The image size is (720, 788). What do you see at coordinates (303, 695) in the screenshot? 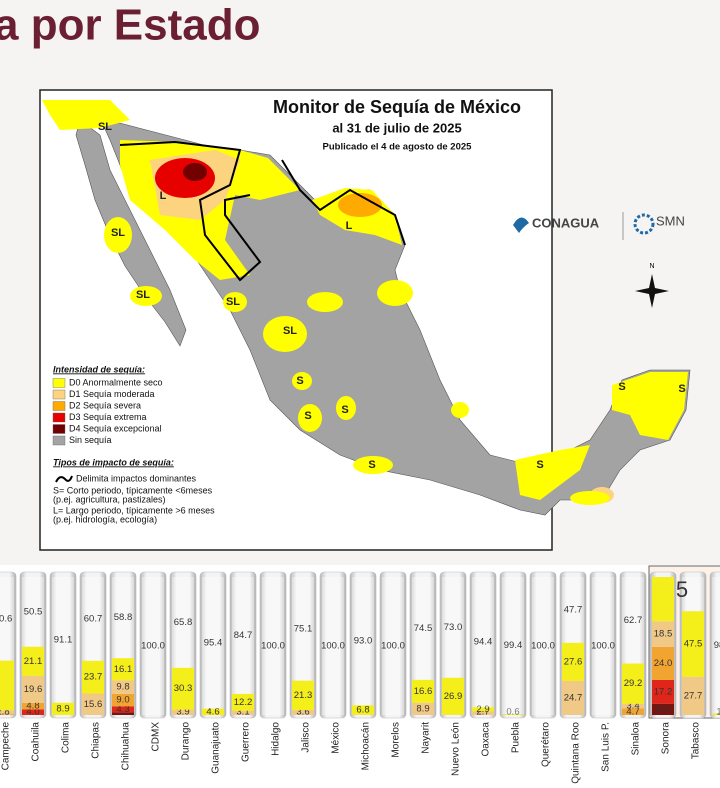
I see `value-label: 21.3` at bounding box center [303, 695].